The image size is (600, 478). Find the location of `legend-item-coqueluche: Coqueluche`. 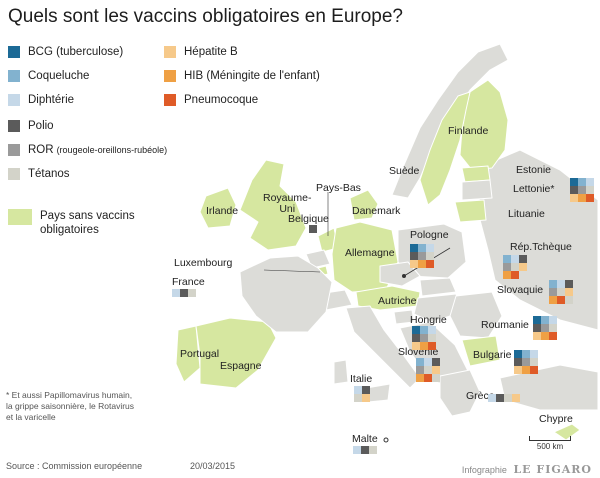

legend-item-coqueluche: Coqueluche is located at coordinates (48, 76).